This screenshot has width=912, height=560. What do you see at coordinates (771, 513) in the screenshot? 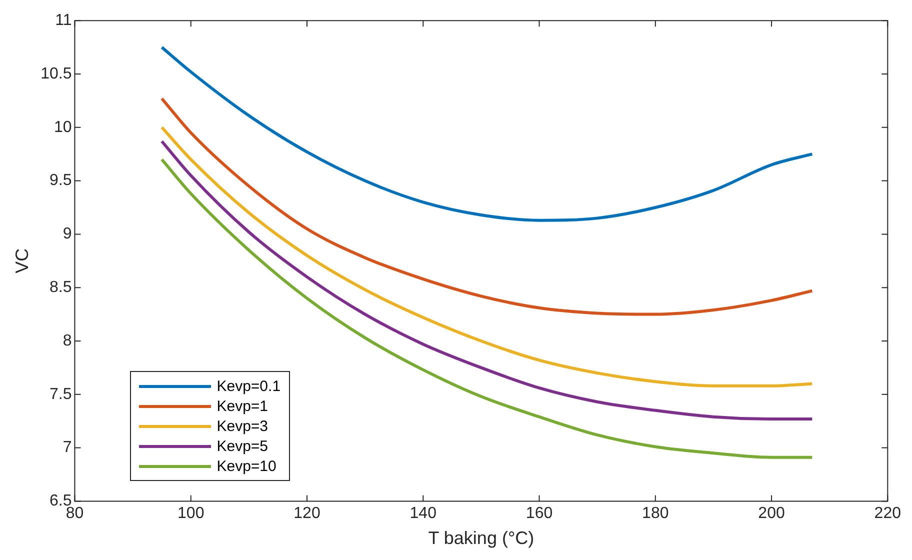
I see `x-tick-label: 200` at bounding box center [771, 513].